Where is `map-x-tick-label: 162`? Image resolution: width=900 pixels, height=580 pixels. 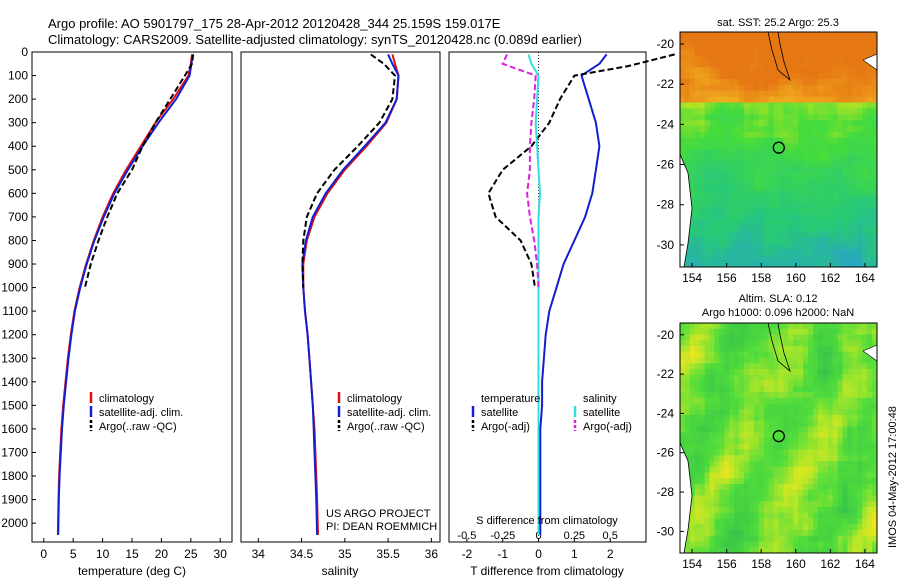
map-x-tick-label: 162 is located at coordinates (830, 564).